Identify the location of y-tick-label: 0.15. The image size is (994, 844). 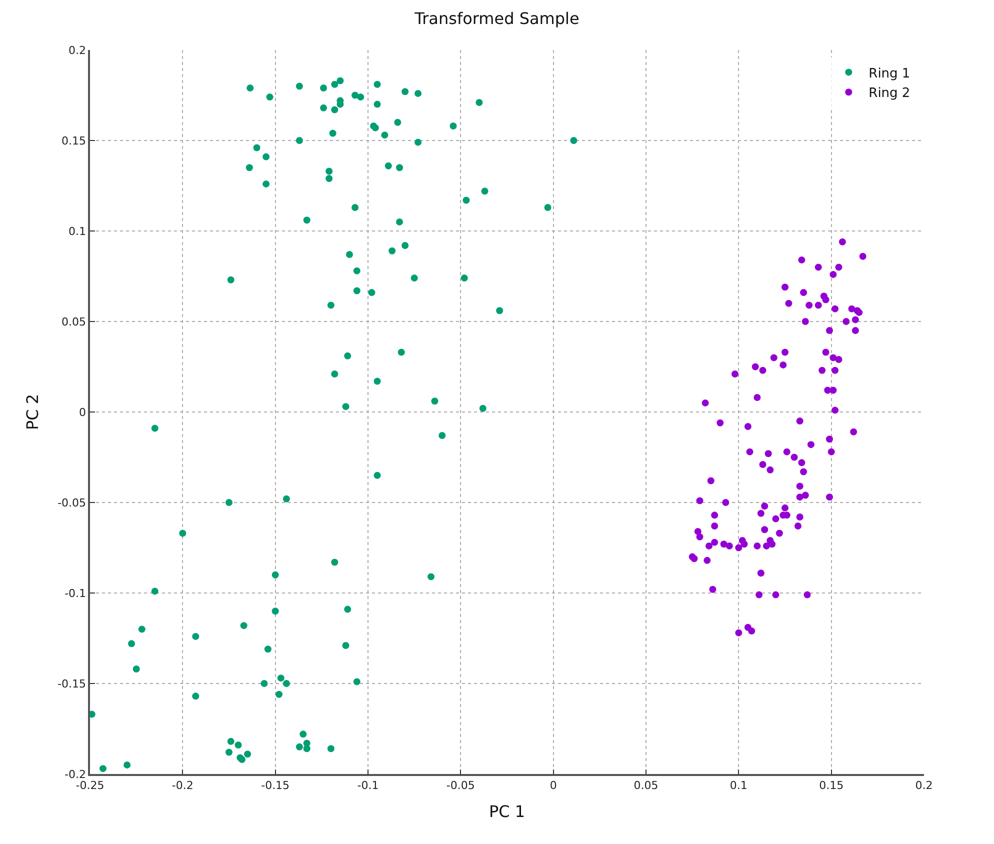
(74, 141).